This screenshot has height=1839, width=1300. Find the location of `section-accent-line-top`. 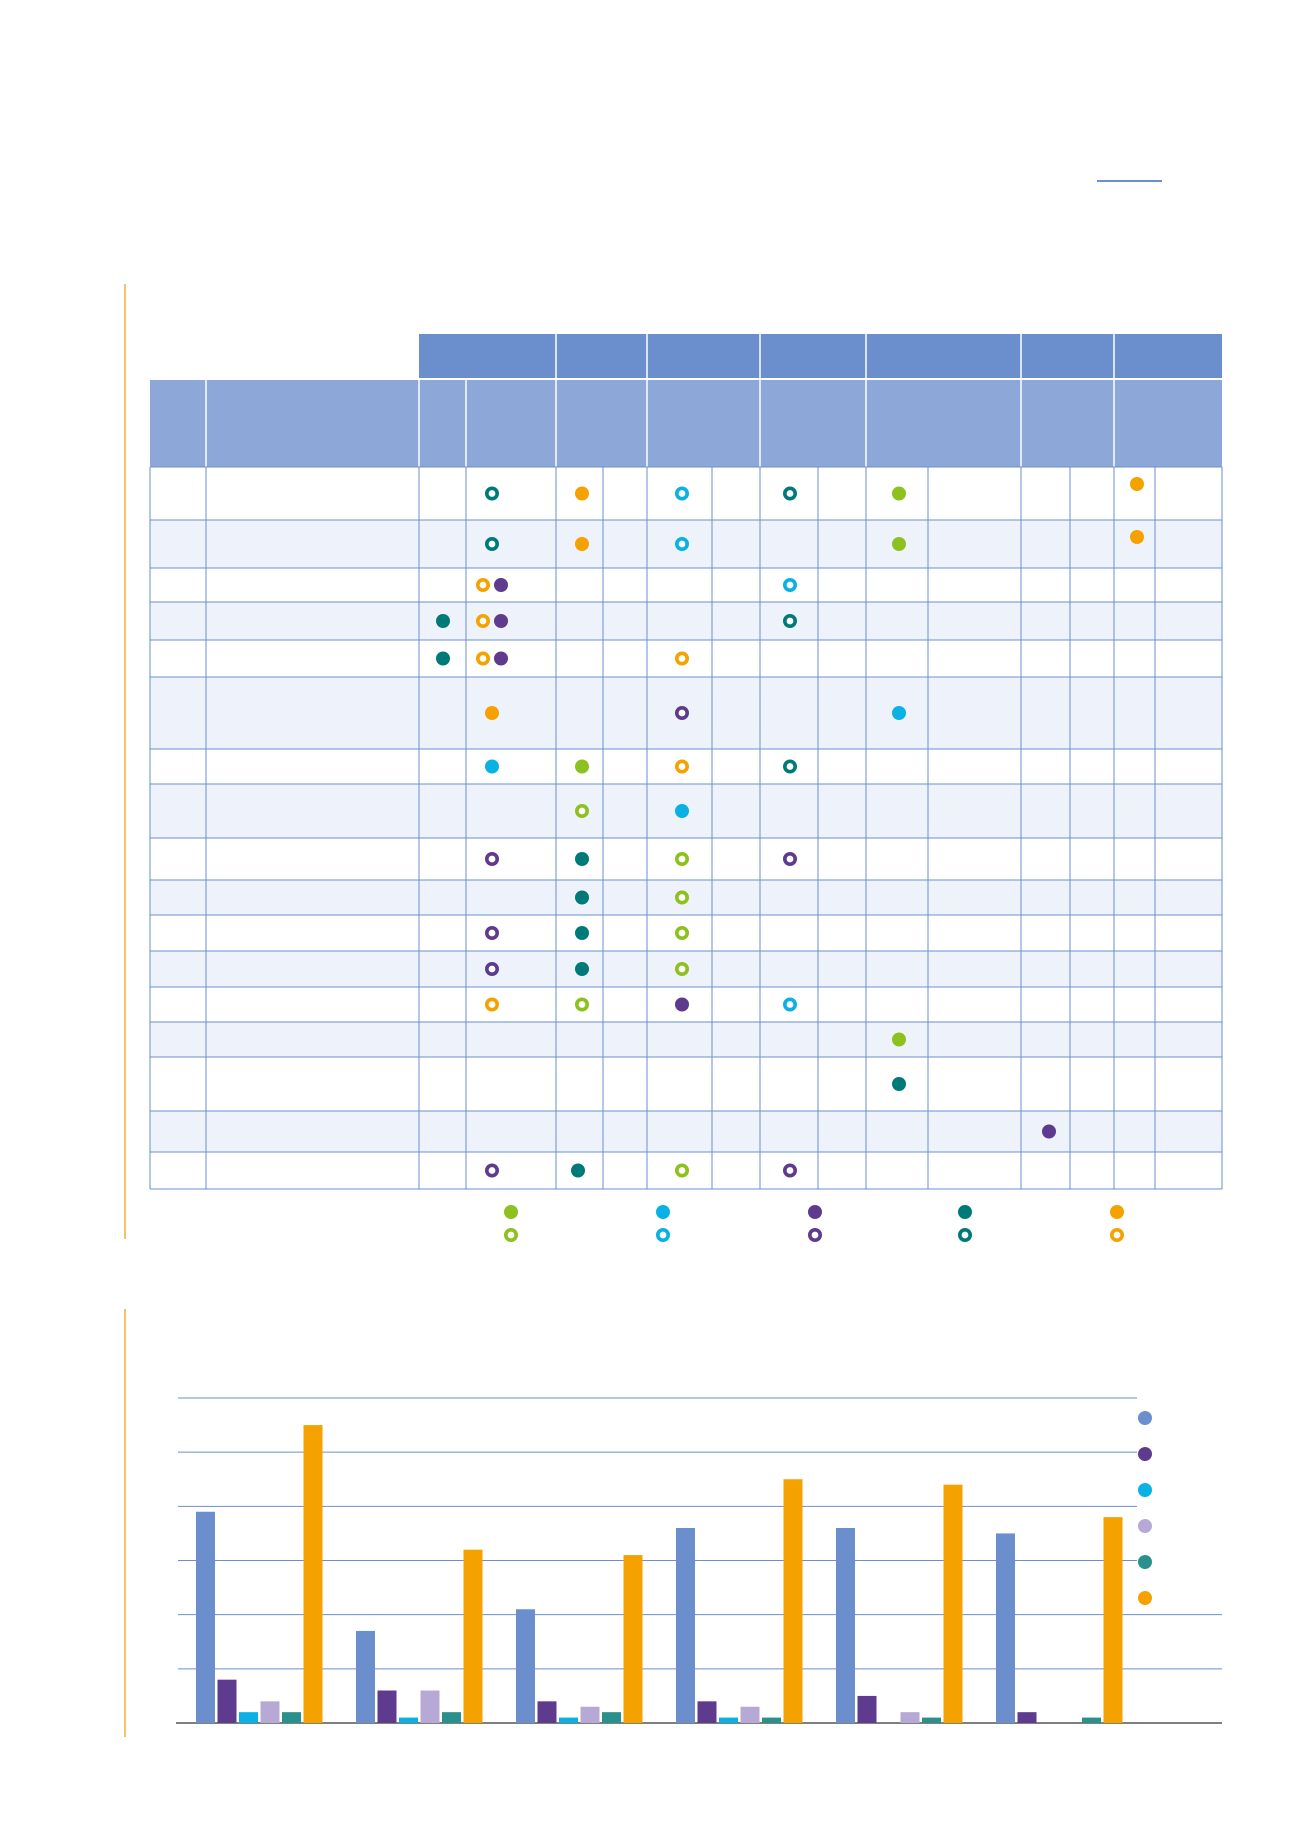

section-accent-line-top is located at coordinates (125, 761).